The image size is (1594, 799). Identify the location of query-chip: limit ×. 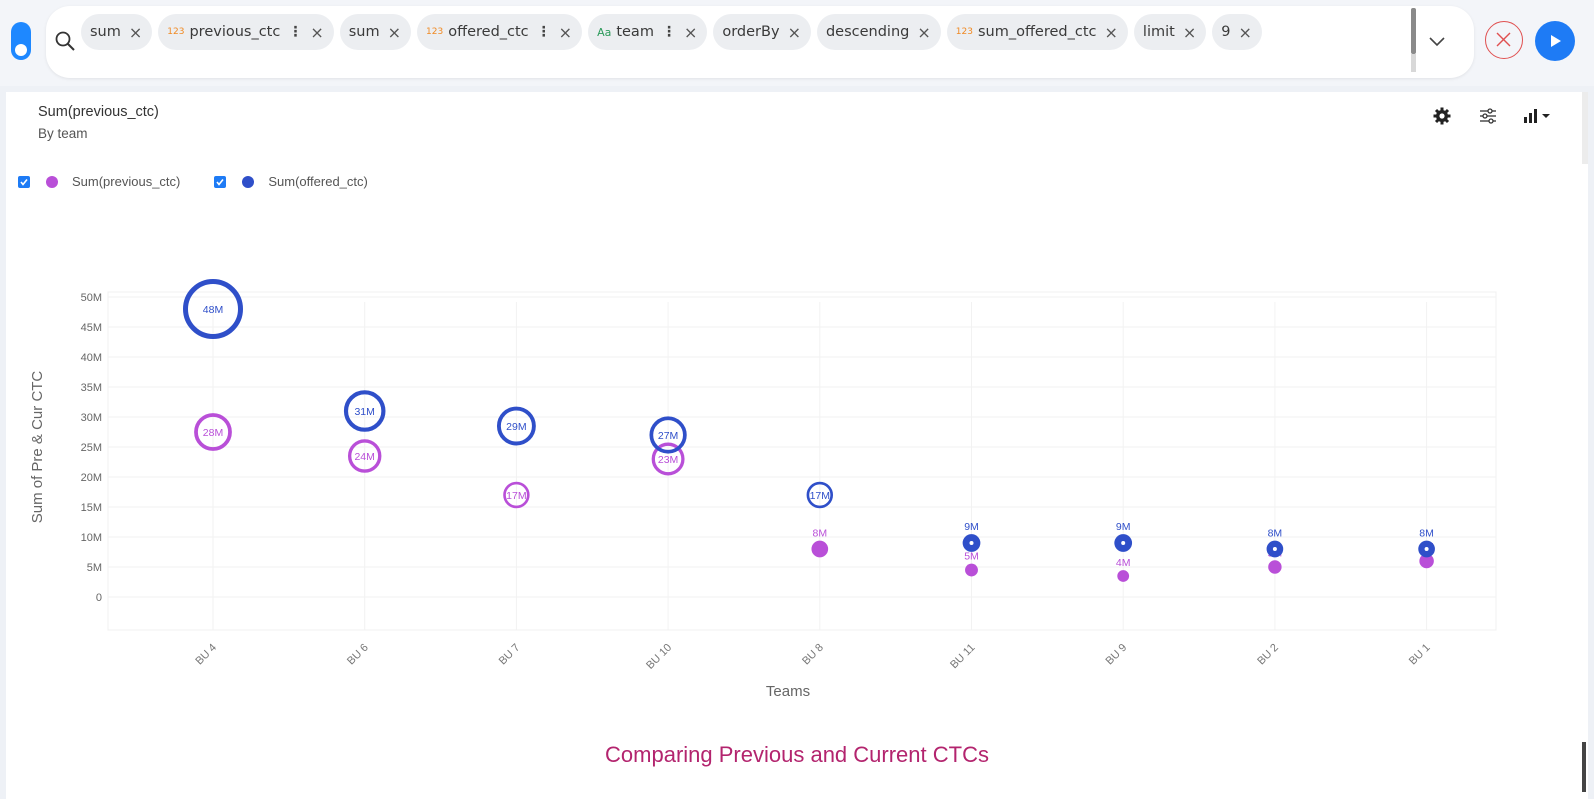
(1170, 32).